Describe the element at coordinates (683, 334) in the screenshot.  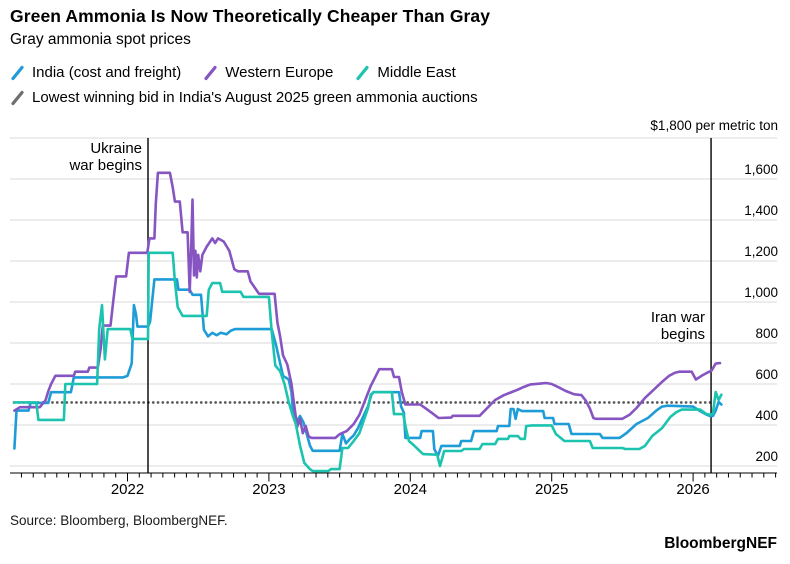
I see `event-annotation-line: begins` at that location.